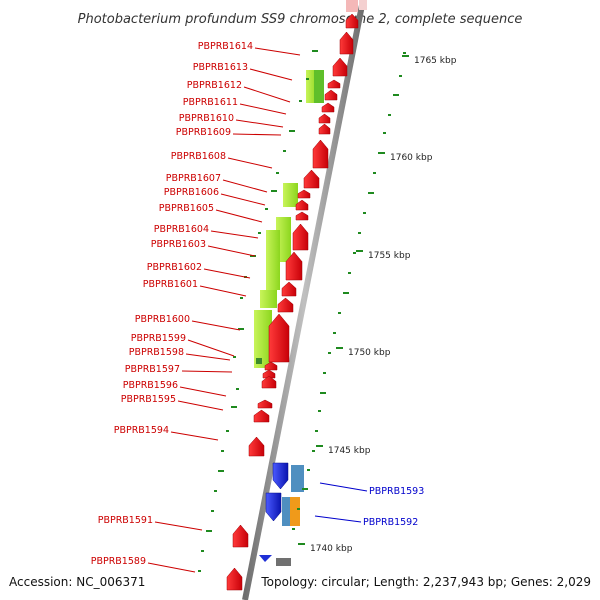 The height and width of the screenshot is (600, 600). I want to click on gene-label: PBPRB1600, so click(162, 319).